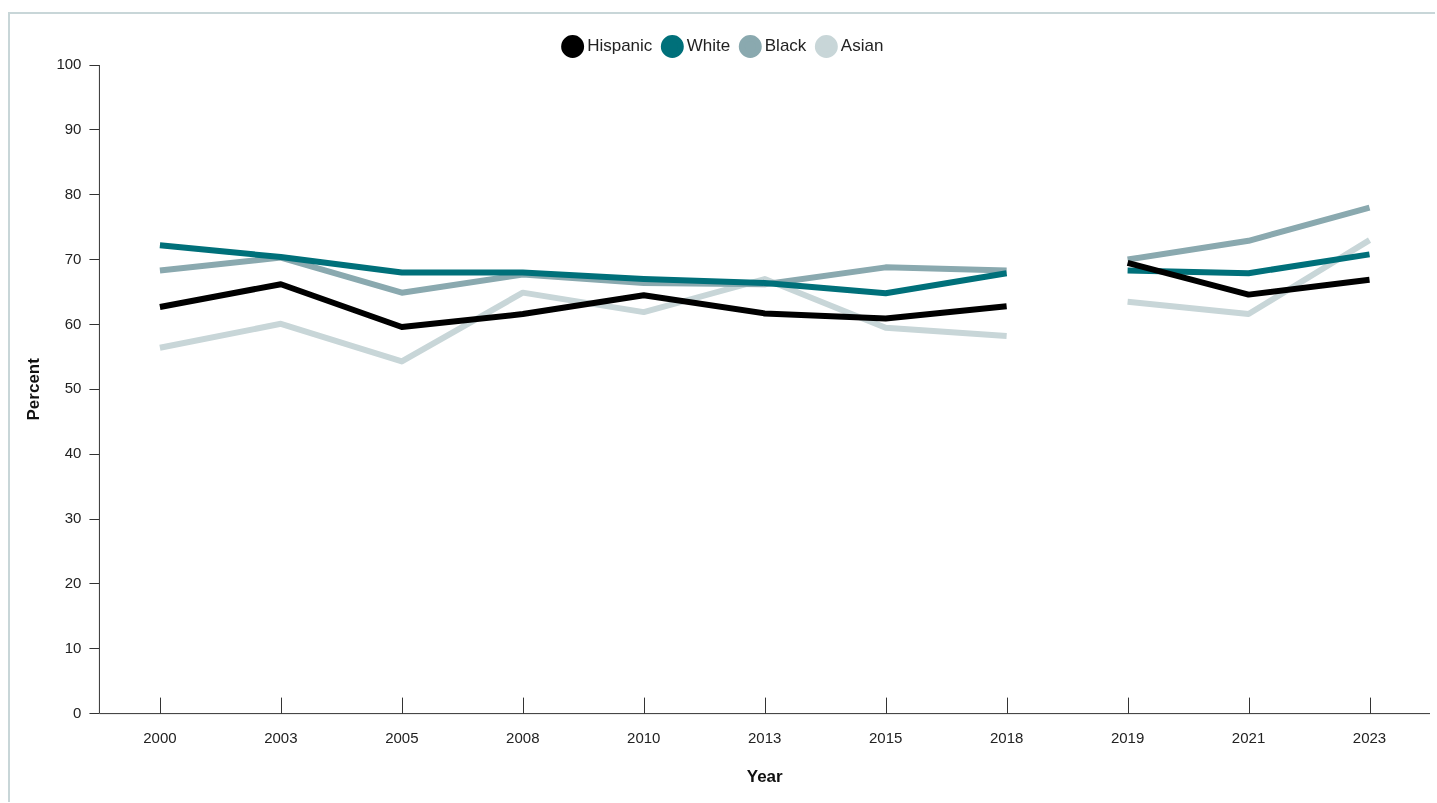 This screenshot has height=803, width=1437. Describe the element at coordinates (73, 647) in the screenshot. I see `y-tick-label: 10` at that location.